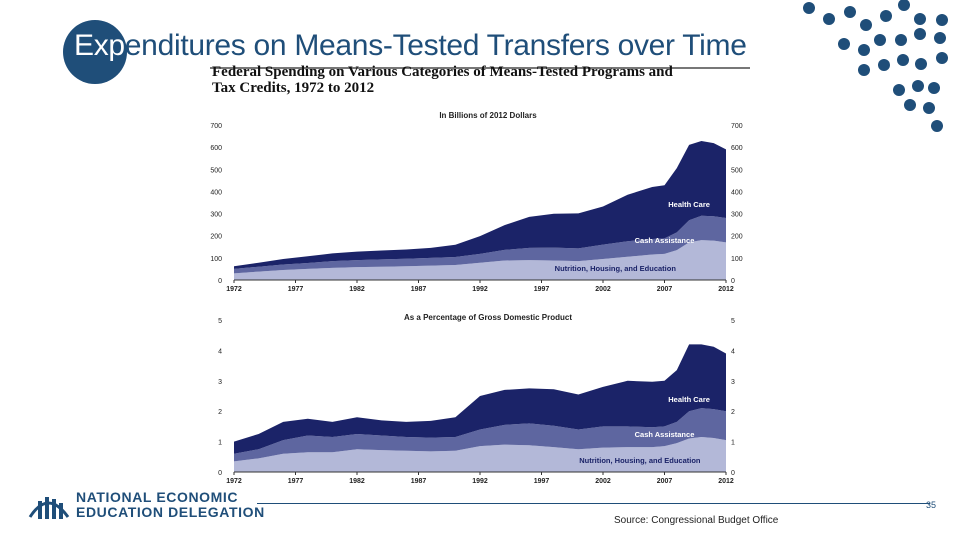 This screenshot has width=960, height=540. What do you see at coordinates (480, 399) in the screenshot?
I see `chart2-area-health-care` at bounding box center [480, 399].